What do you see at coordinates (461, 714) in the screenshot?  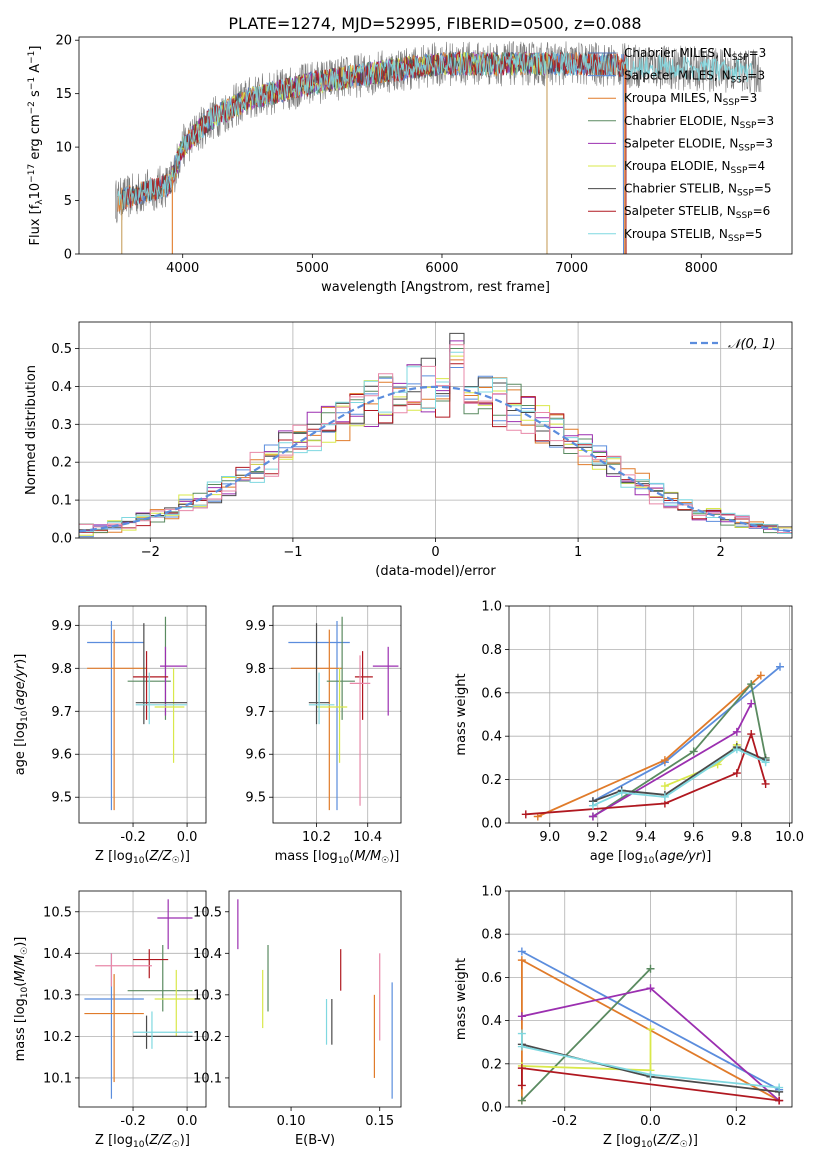 I see `y-axis-label: mass weight` at bounding box center [461, 714].